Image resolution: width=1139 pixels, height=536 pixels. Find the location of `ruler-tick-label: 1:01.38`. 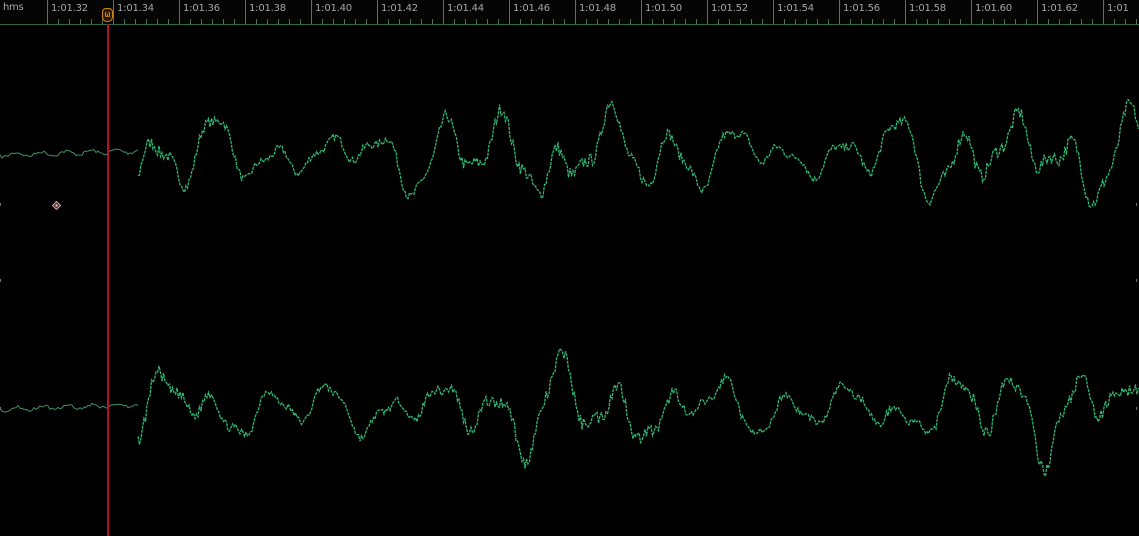

ruler-tick-label: 1:01.38 is located at coordinates (267, 8).